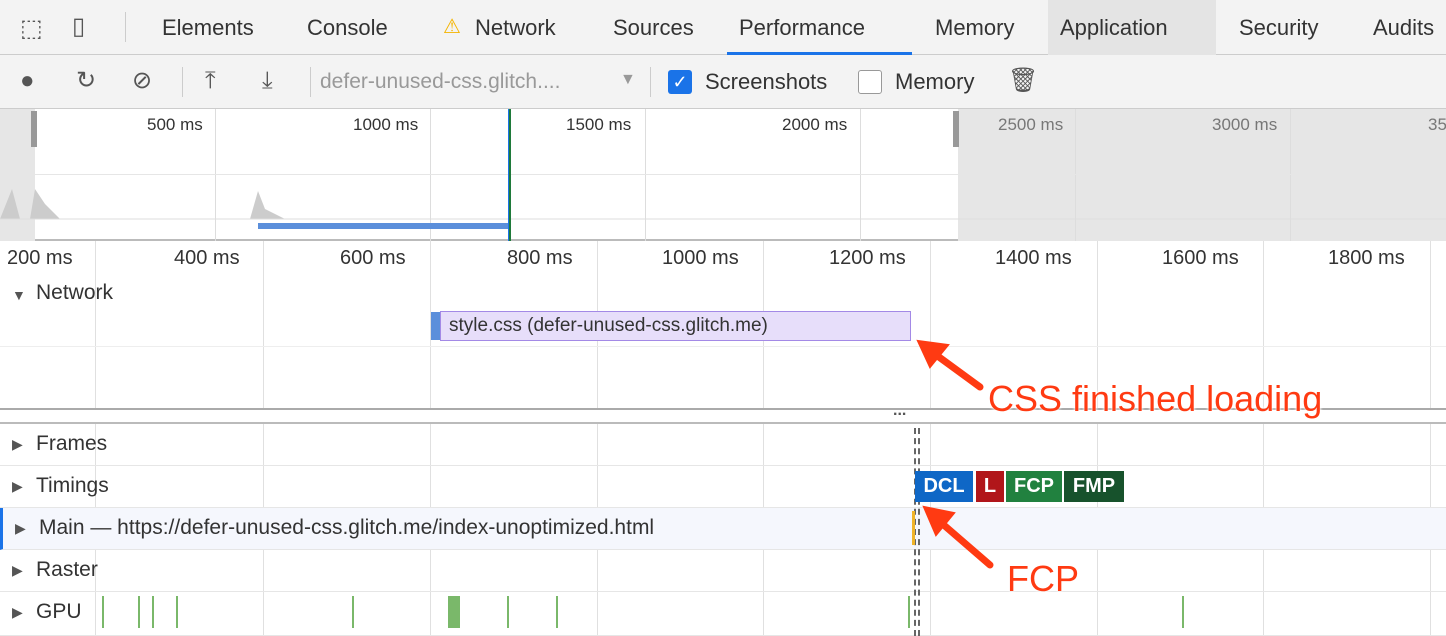  I want to click on reload-icon: ↻, so click(86, 80).